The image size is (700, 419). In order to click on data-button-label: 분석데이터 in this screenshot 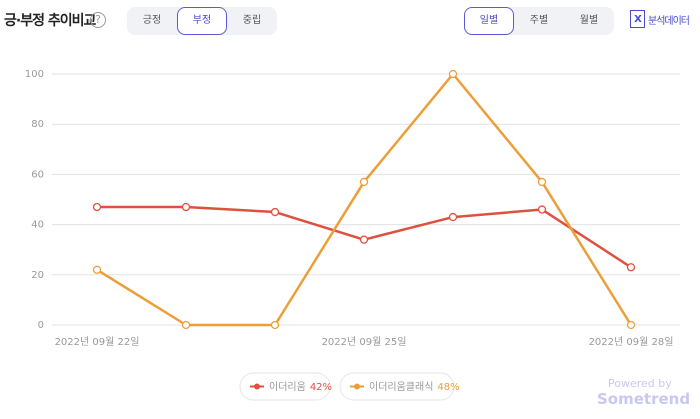, I will do `click(669, 21)`.